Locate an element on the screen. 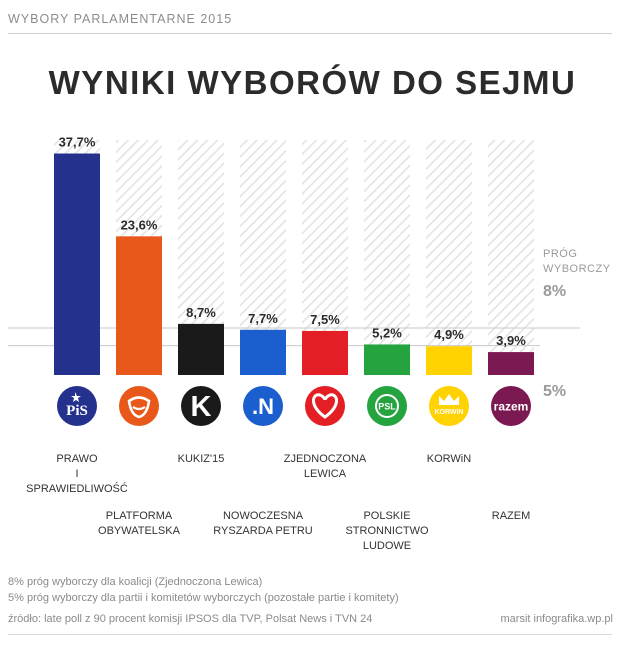 The image size is (625, 651). value-label-4: 7,7% is located at coordinates (263, 318).